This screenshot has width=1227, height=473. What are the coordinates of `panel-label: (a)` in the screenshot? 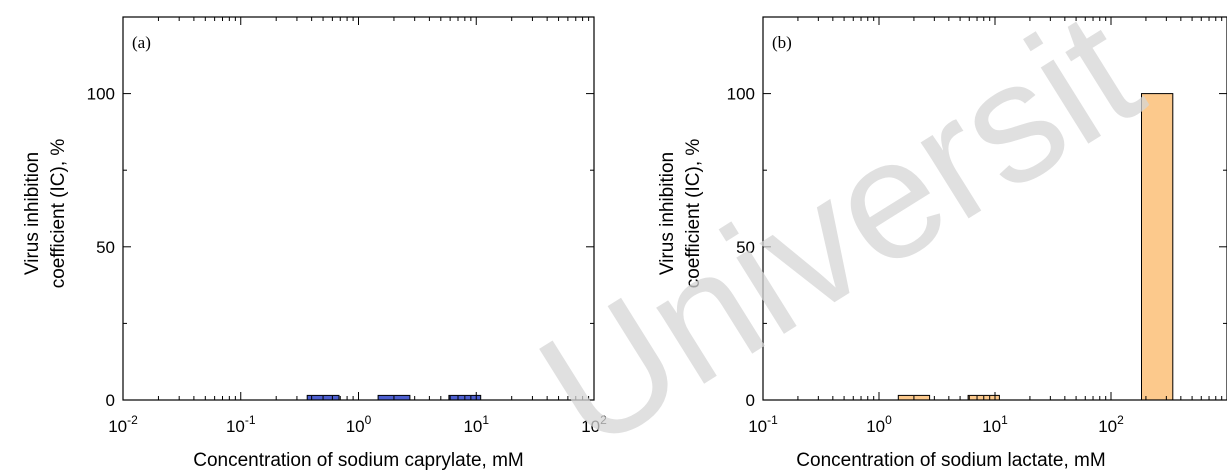 It's located at (141, 42).